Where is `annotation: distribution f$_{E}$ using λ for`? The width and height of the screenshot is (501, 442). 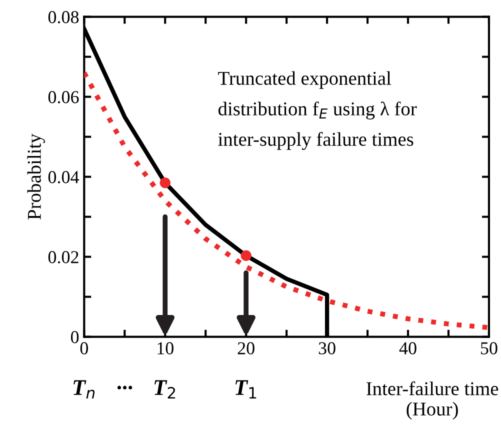 annotation: distribution f$_{E}$ using λ for is located at coordinates (317, 111).